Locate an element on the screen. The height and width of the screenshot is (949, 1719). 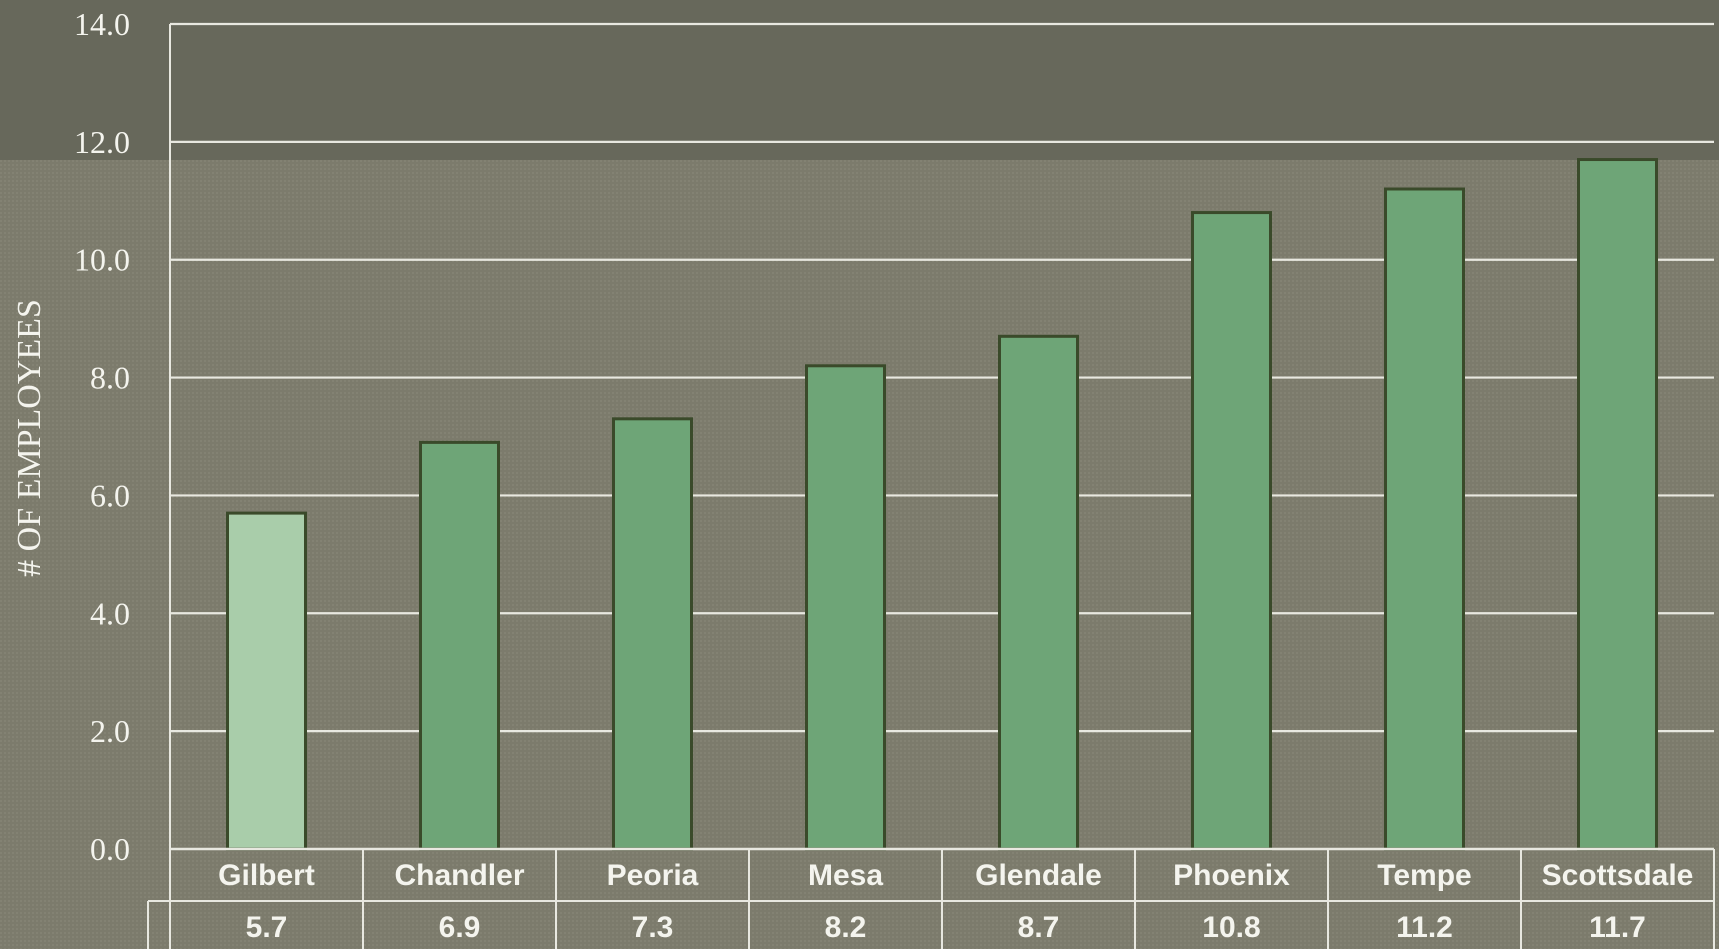
y-tick-label: 8.0 is located at coordinates (110, 378).